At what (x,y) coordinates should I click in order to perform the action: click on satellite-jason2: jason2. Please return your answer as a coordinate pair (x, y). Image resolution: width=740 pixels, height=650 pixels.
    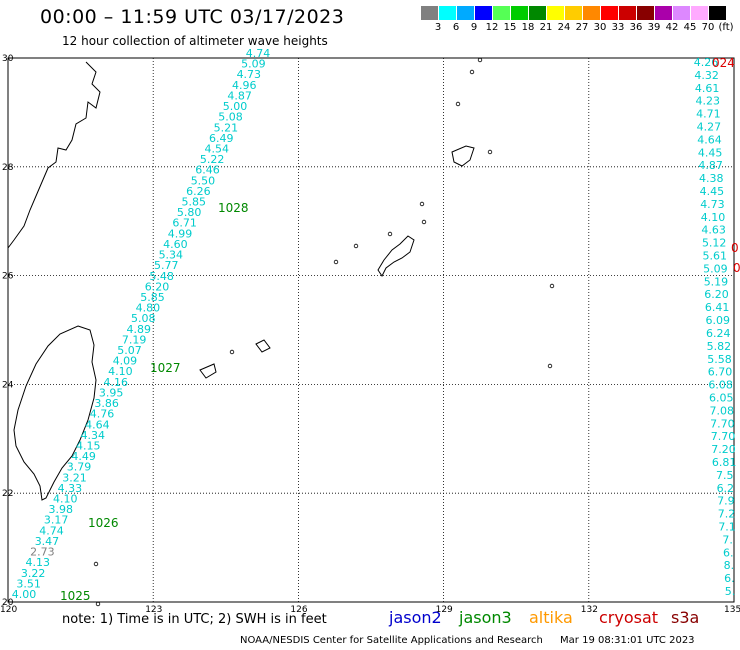
    Looking at the image, I should click on (415, 617).